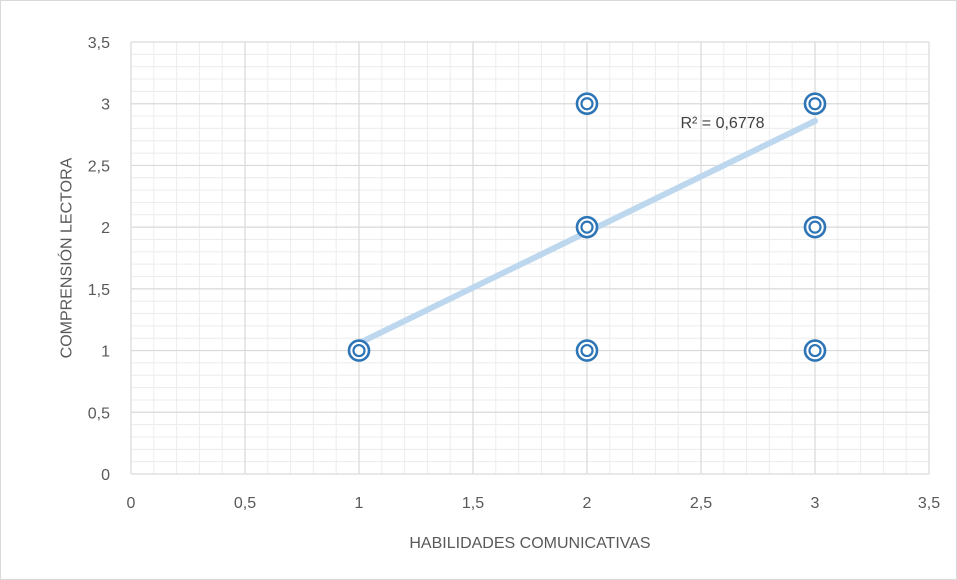 The height and width of the screenshot is (580, 957). Describe the element at coordinates (99, 259) in the screenshot. I see `y-axis-ticks: 0 0,5 1 1,5 2 2,5 3 3,5` at that location.